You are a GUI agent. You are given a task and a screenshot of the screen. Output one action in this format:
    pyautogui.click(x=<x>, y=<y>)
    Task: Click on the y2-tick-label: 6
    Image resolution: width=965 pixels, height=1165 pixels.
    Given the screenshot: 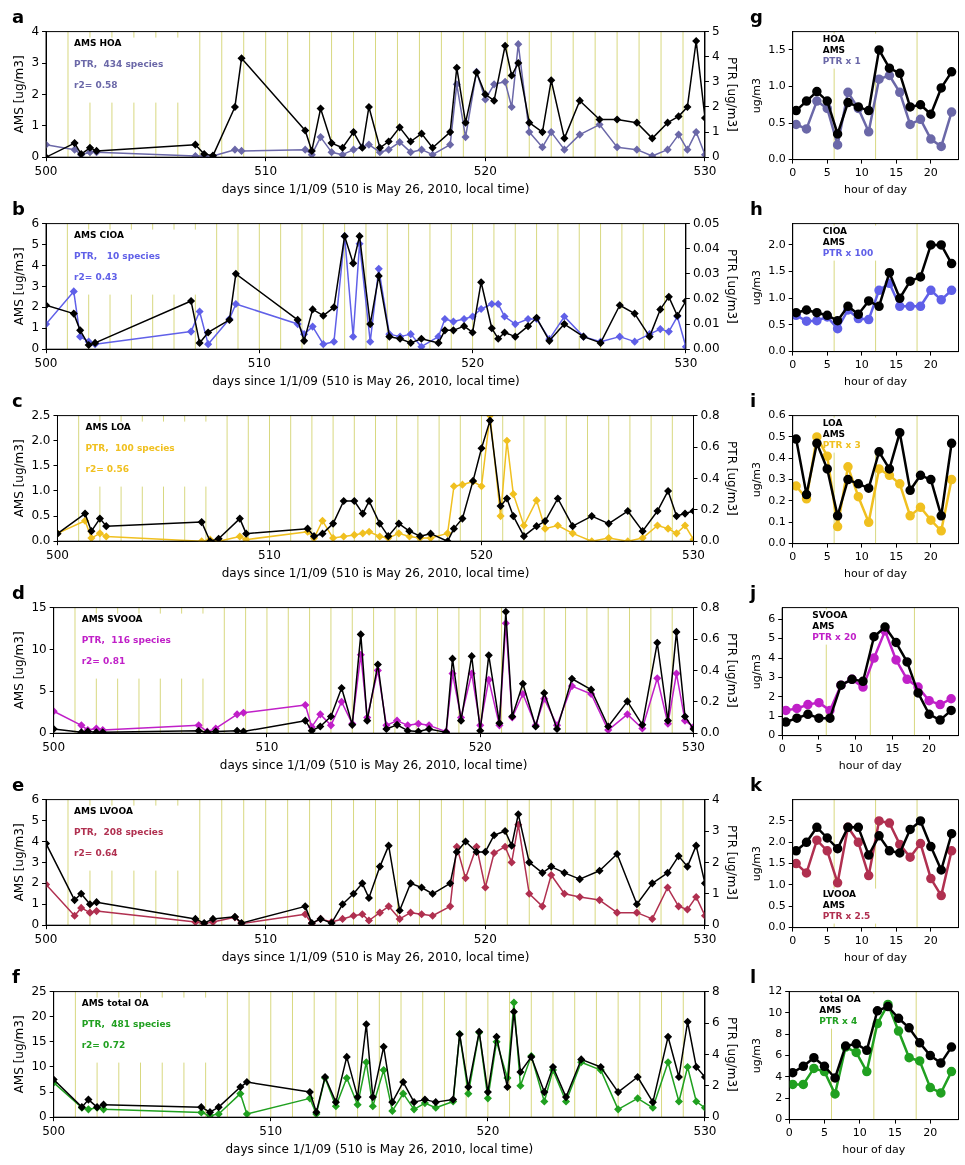 What is the action you would take?
    pyautogui.click(x=715, y=1022)
    